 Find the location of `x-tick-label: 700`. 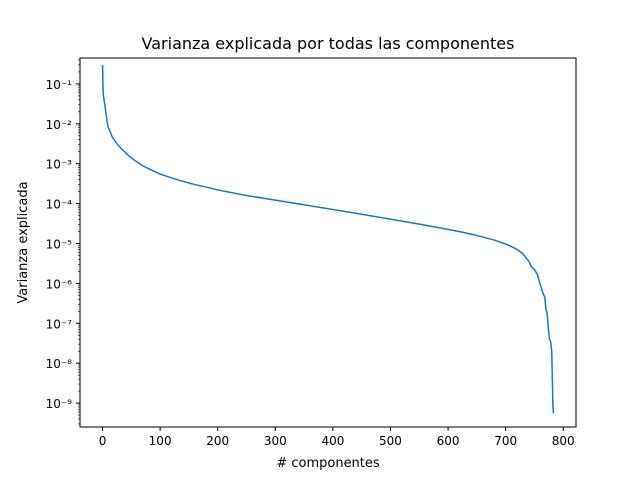

x-tick-label: 700 is located at coordinates (505, 441).